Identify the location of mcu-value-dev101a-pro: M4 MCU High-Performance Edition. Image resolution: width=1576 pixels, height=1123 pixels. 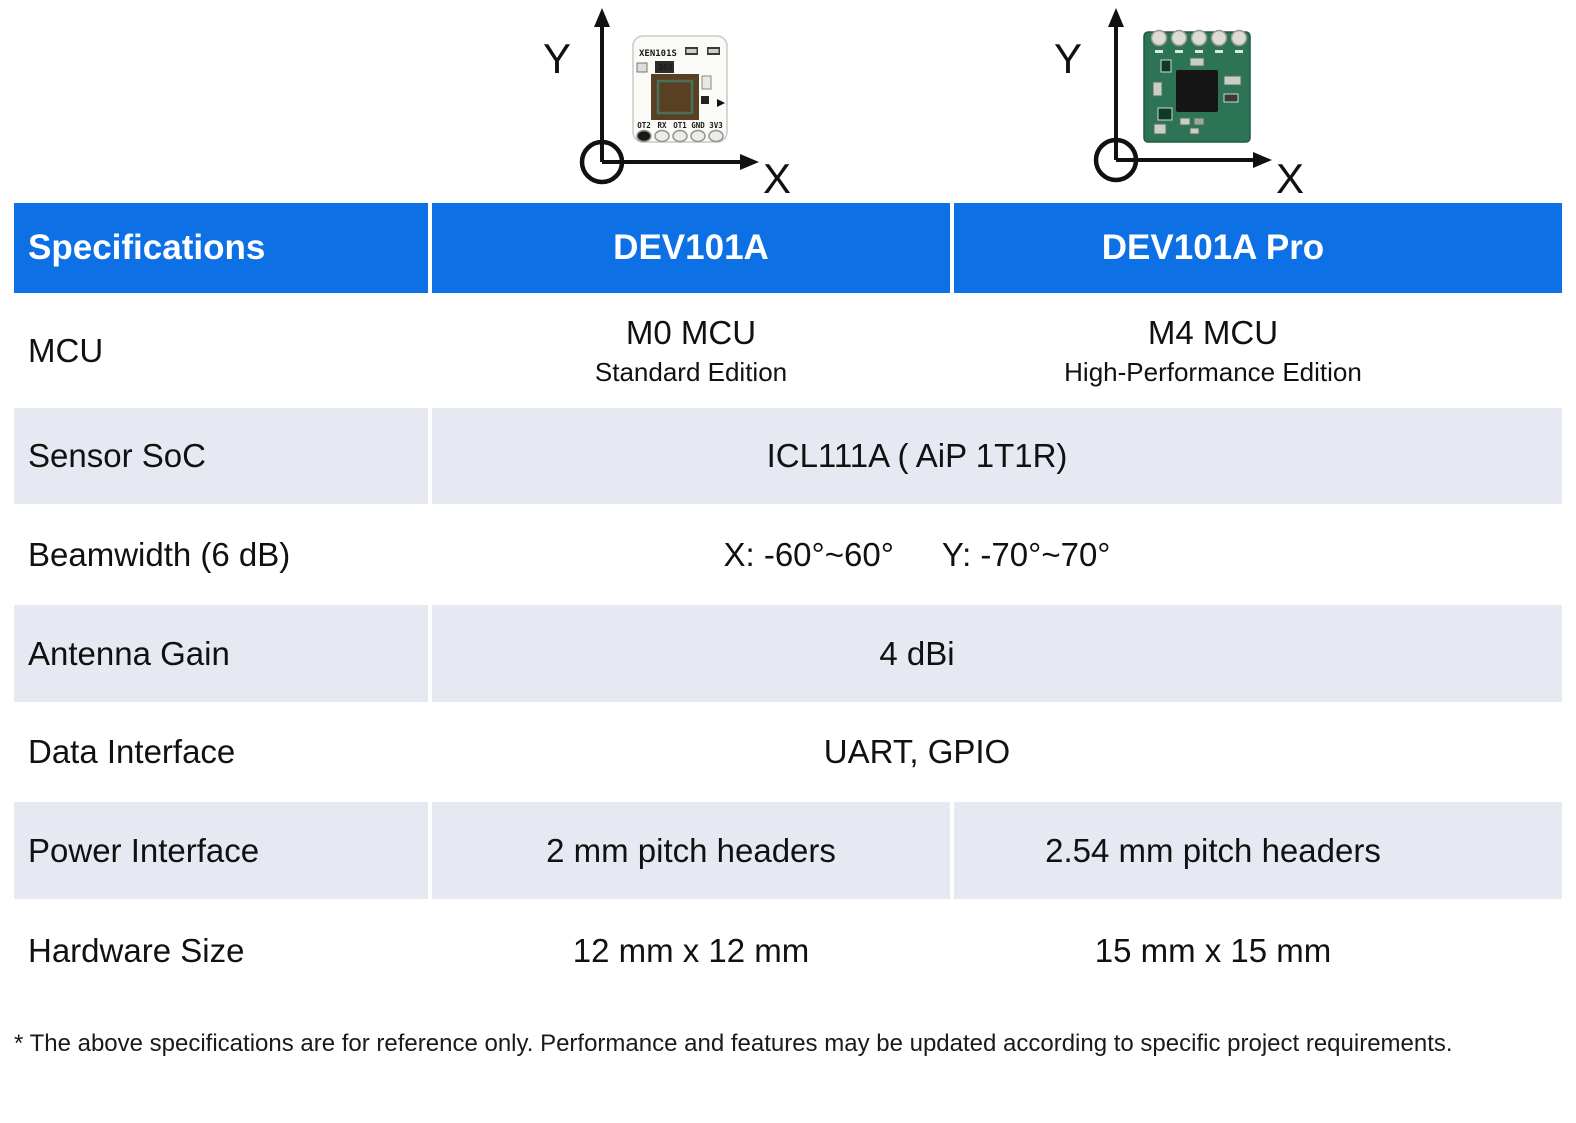
(1258, 350).